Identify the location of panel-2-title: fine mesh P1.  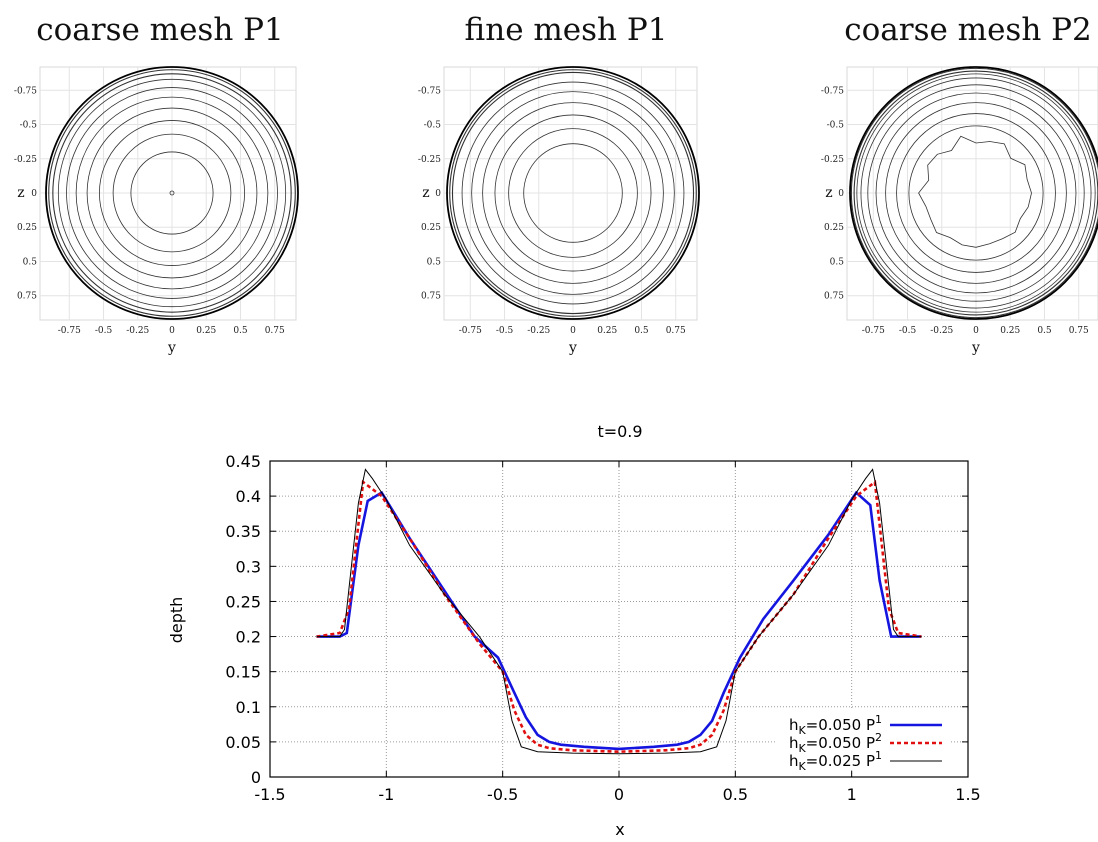
(566, 30).